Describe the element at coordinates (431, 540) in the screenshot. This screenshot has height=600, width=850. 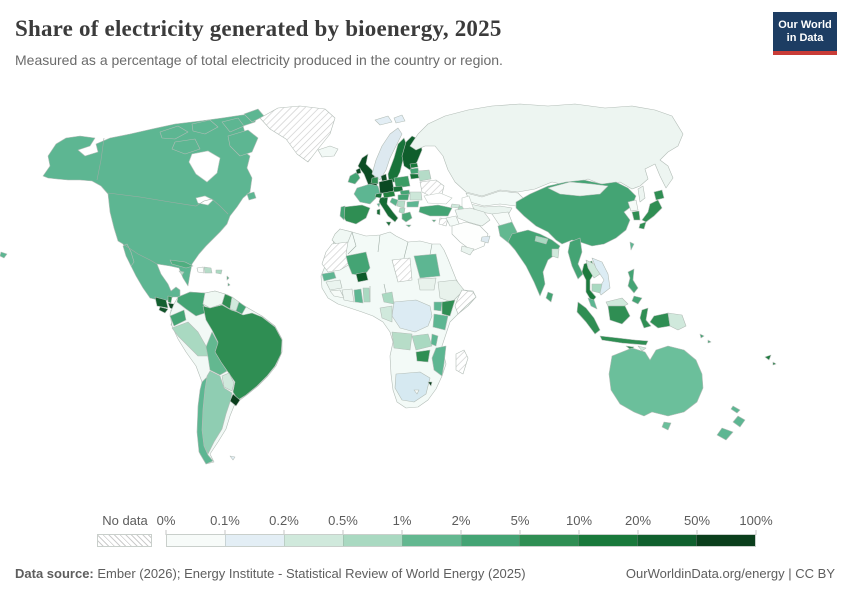
I see `legend-bin-1%-to-2%` at that location.